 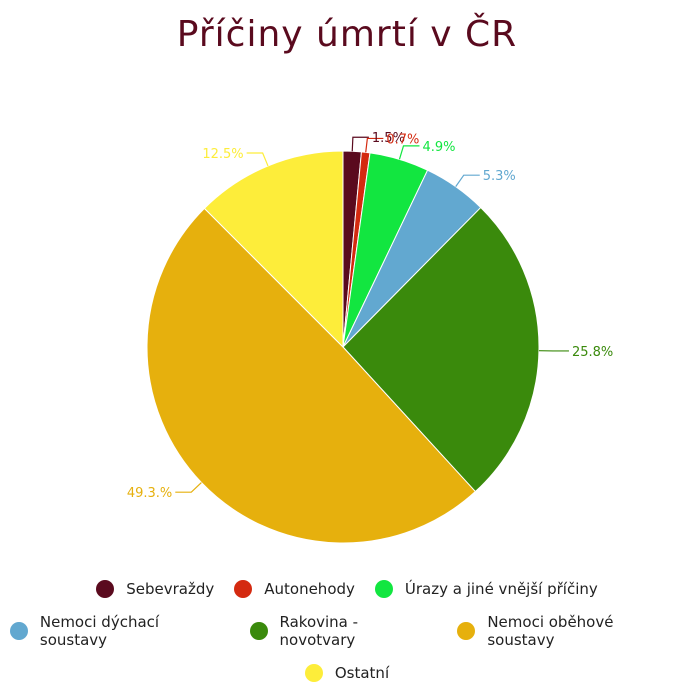 I want to click on legend-item: Ostatní, so click(x=347, y=673).